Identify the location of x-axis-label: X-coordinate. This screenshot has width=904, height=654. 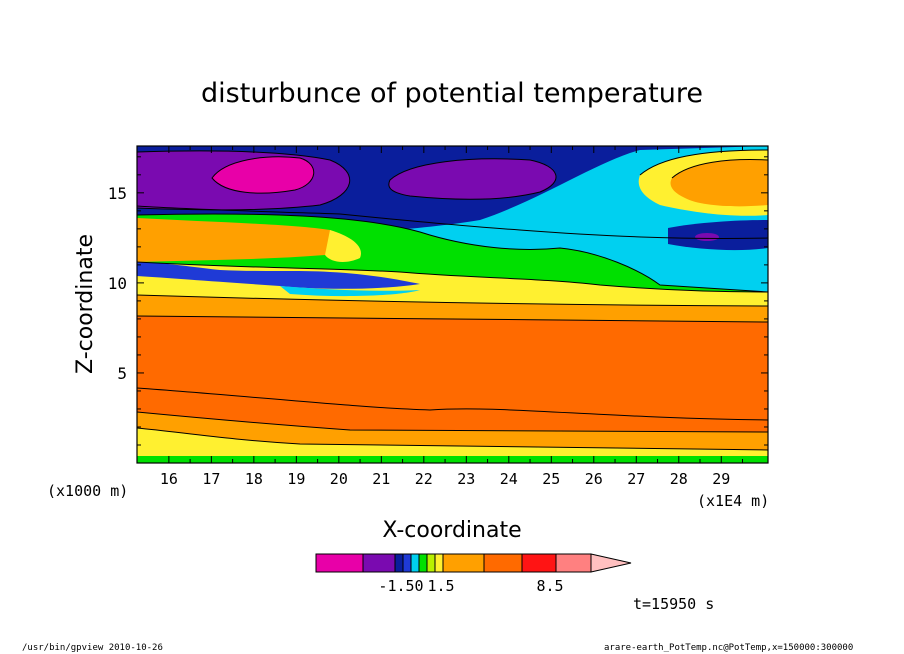
(451, 530).